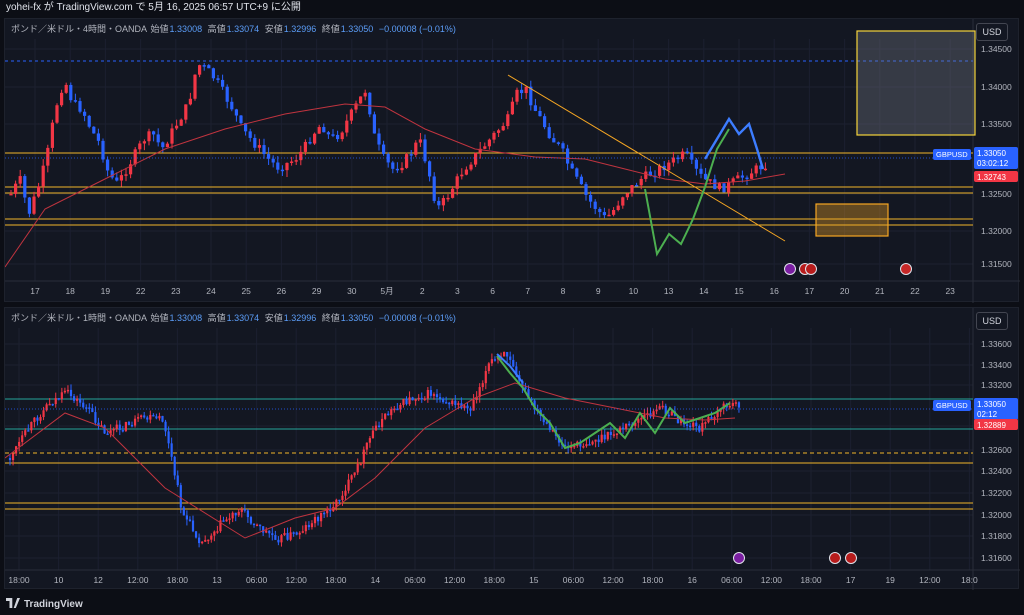 The height and width of the screenshot is (615, 1024). I want to click on price-axis-label: 1.31500, so click(996, 264).